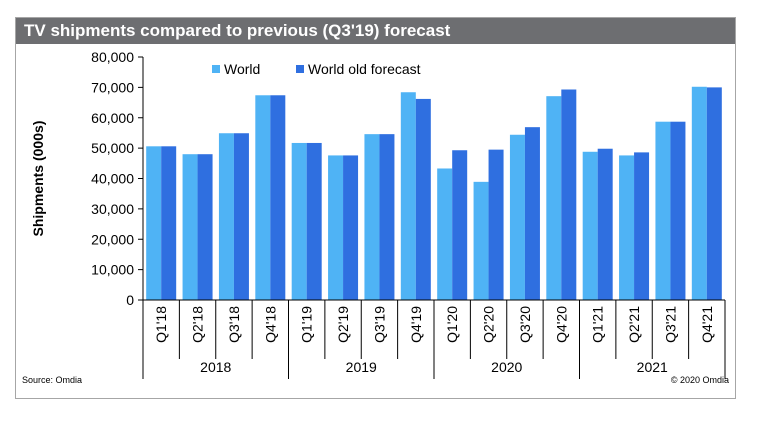 The width and height of the screenshot is (768, 429). Describe the element at coordinates (561, 324) in the screenshot. I see `category-label: Q4'20` at that location.